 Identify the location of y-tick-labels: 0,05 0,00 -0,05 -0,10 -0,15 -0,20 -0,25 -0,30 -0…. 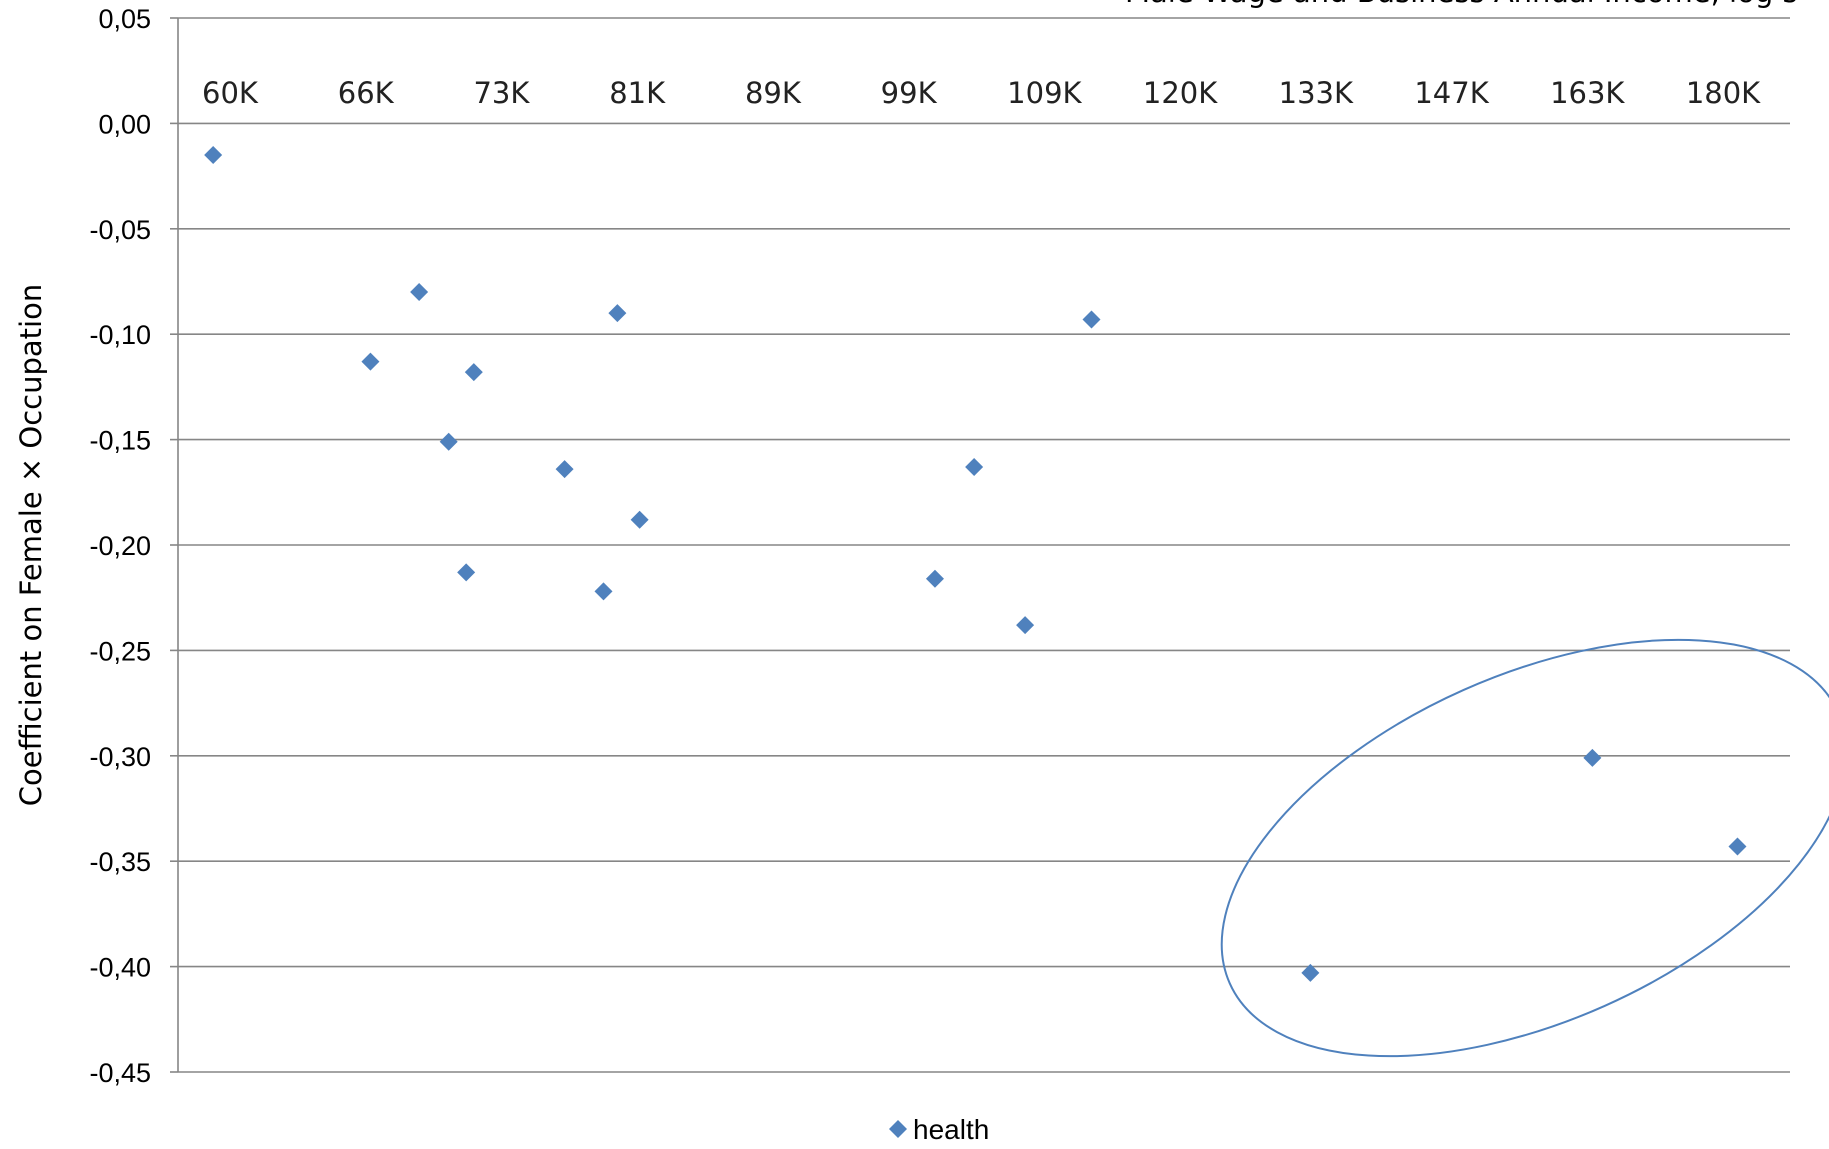
(120, 546).